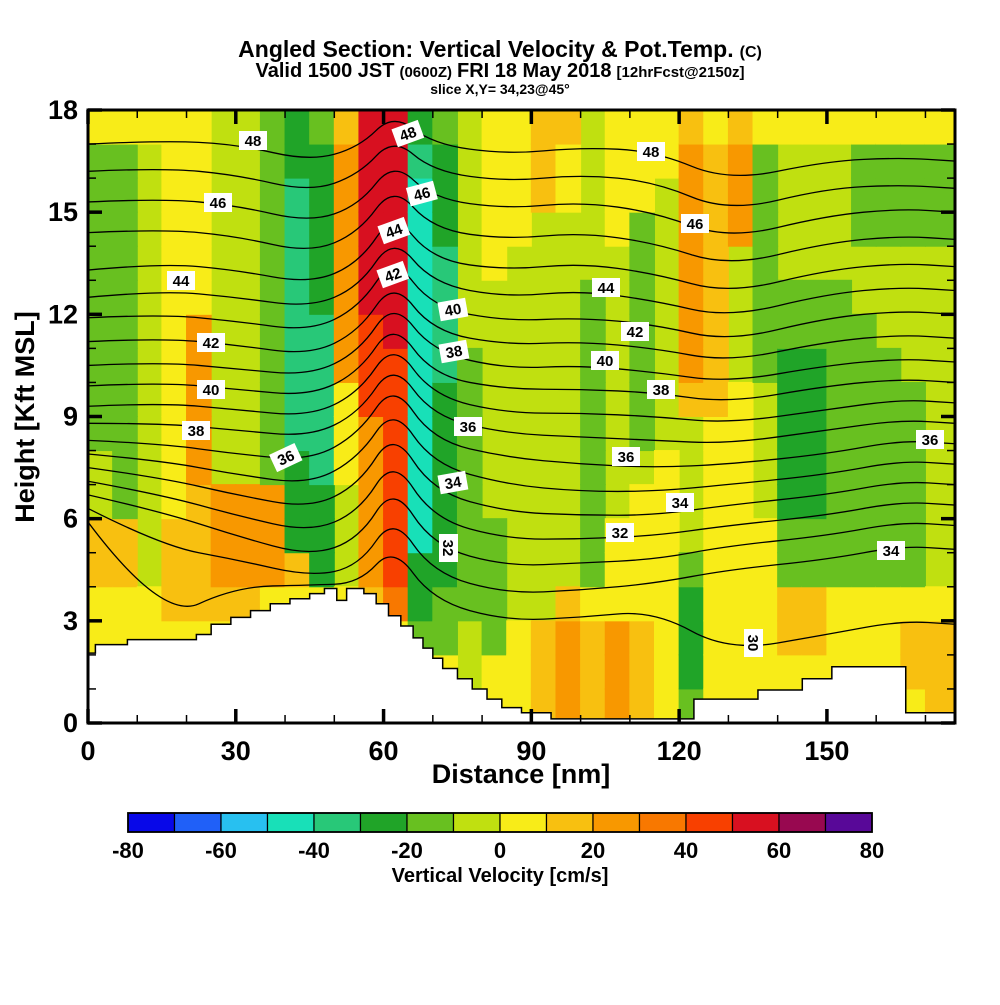 This screenshot has width=1000, height=1005. I want to click on y-axis-title: Height [Kft MSL], so click(25, 416).